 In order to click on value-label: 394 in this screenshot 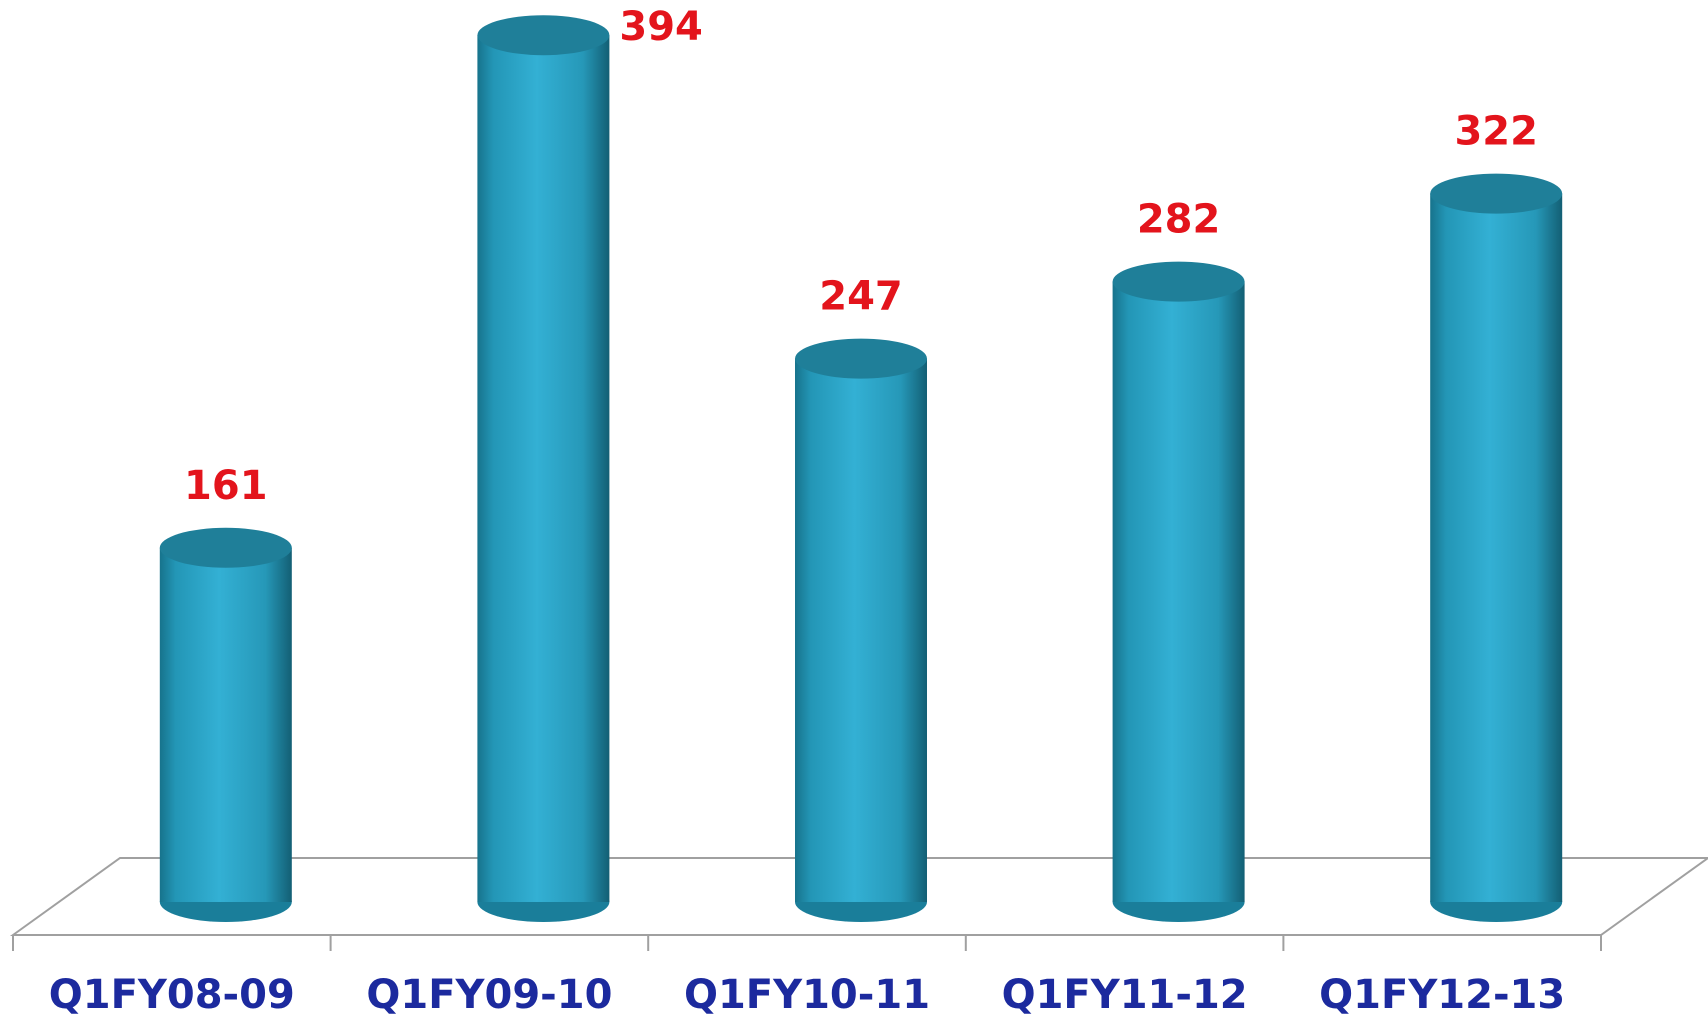, I will do `click(661, 27)`.